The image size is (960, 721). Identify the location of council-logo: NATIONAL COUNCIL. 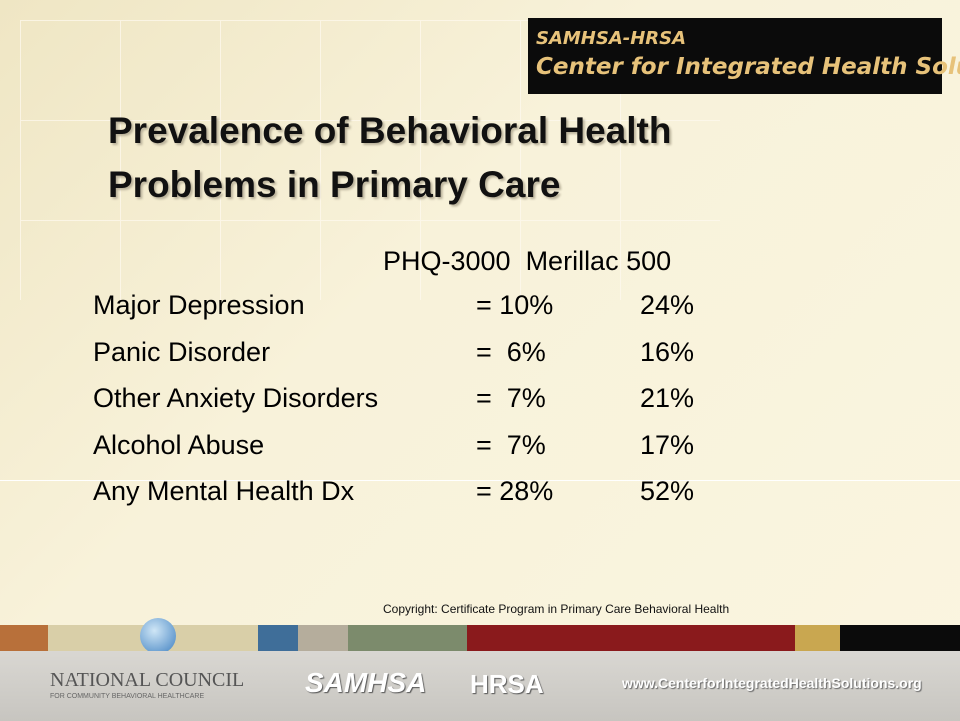
(147, 680).